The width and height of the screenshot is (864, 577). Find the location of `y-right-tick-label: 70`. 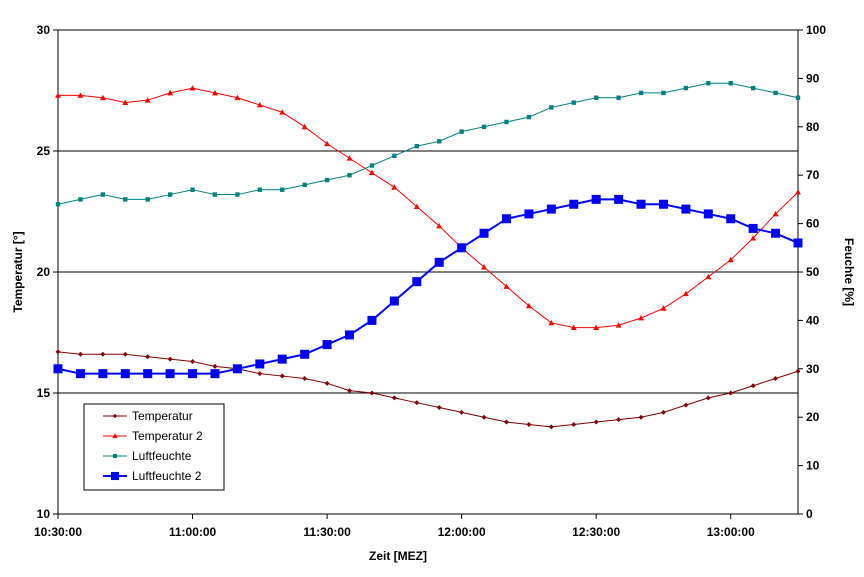

y-right-tick-label: 70 is located at coordinates (813, 175).